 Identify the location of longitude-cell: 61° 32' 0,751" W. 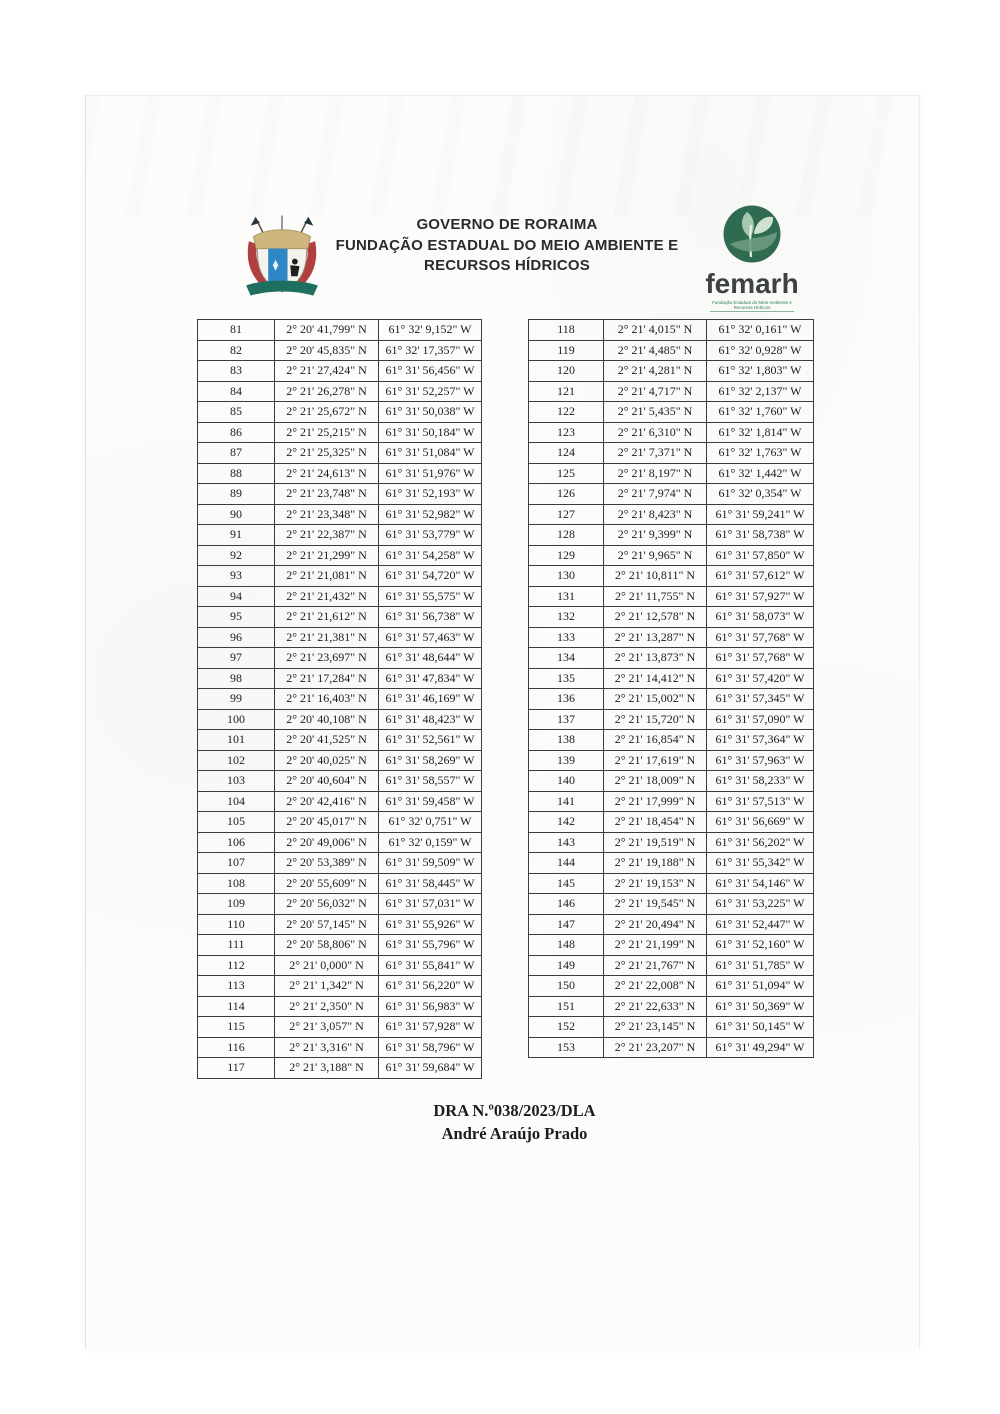
(430, 822).